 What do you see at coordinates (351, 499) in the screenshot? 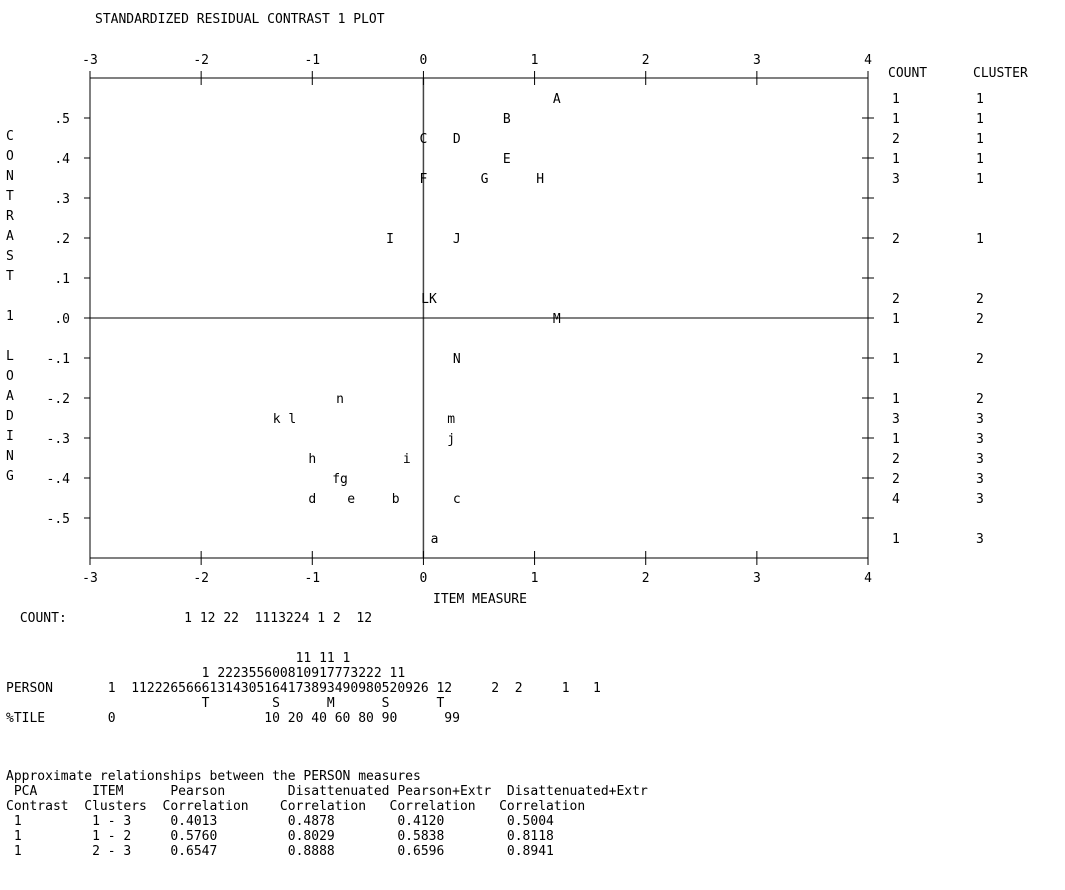
I see `point-label: e` at bounding box center [351, 499].